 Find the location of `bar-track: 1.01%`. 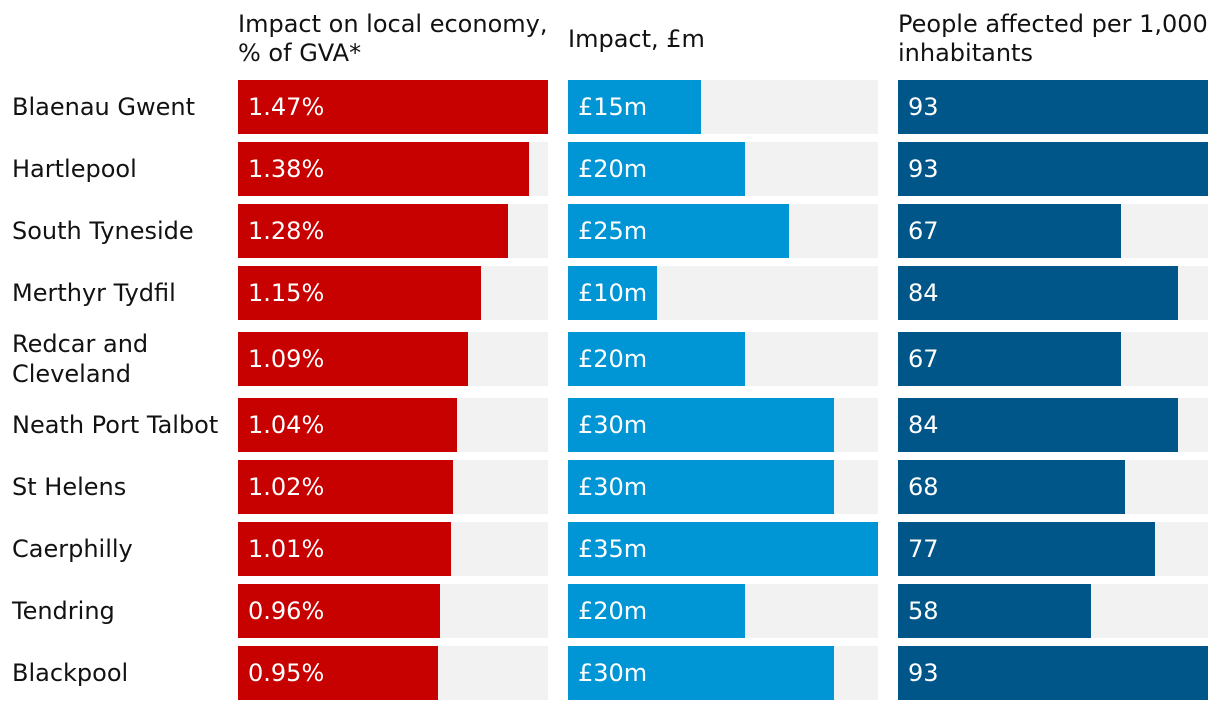

bar-track: 1.01% is located at coordinates (393, 549).